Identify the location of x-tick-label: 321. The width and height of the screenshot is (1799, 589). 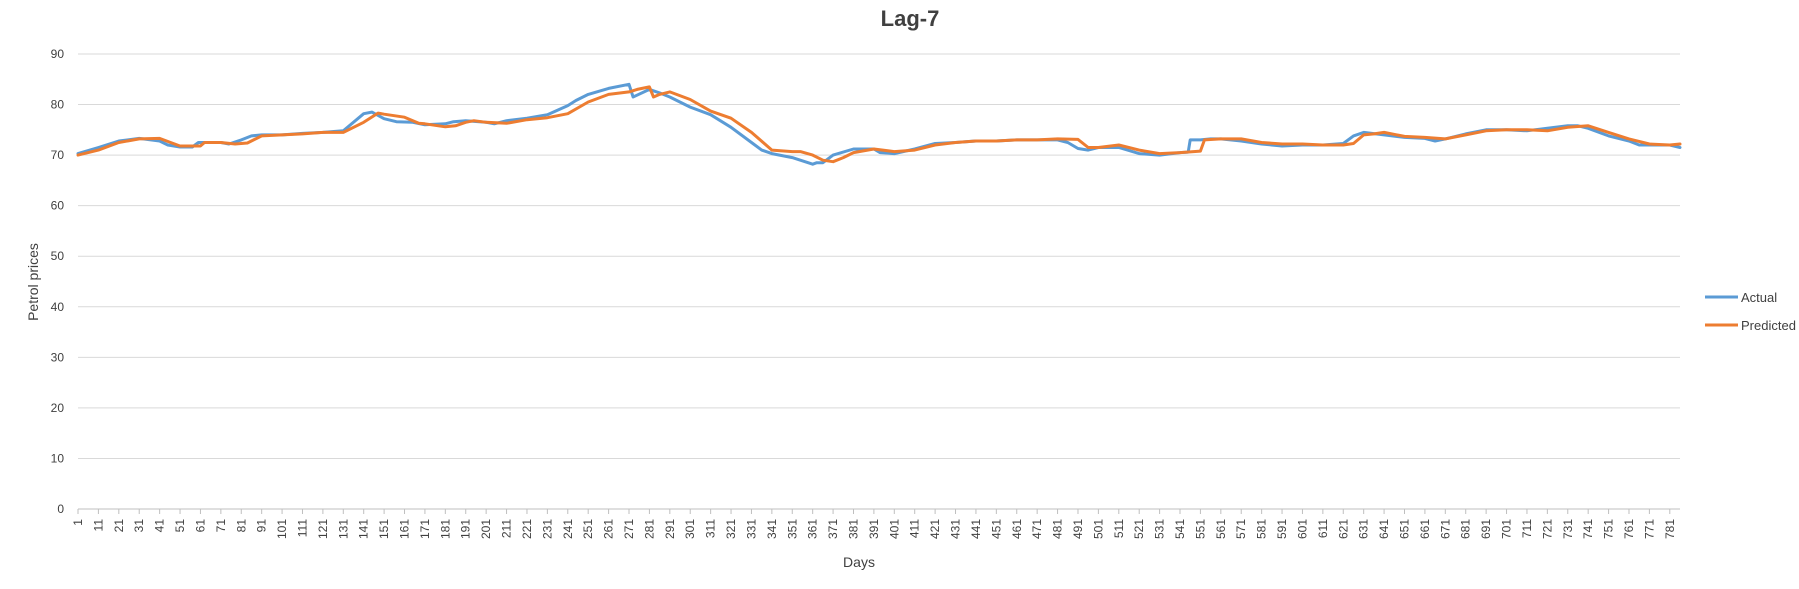
(731, 529).